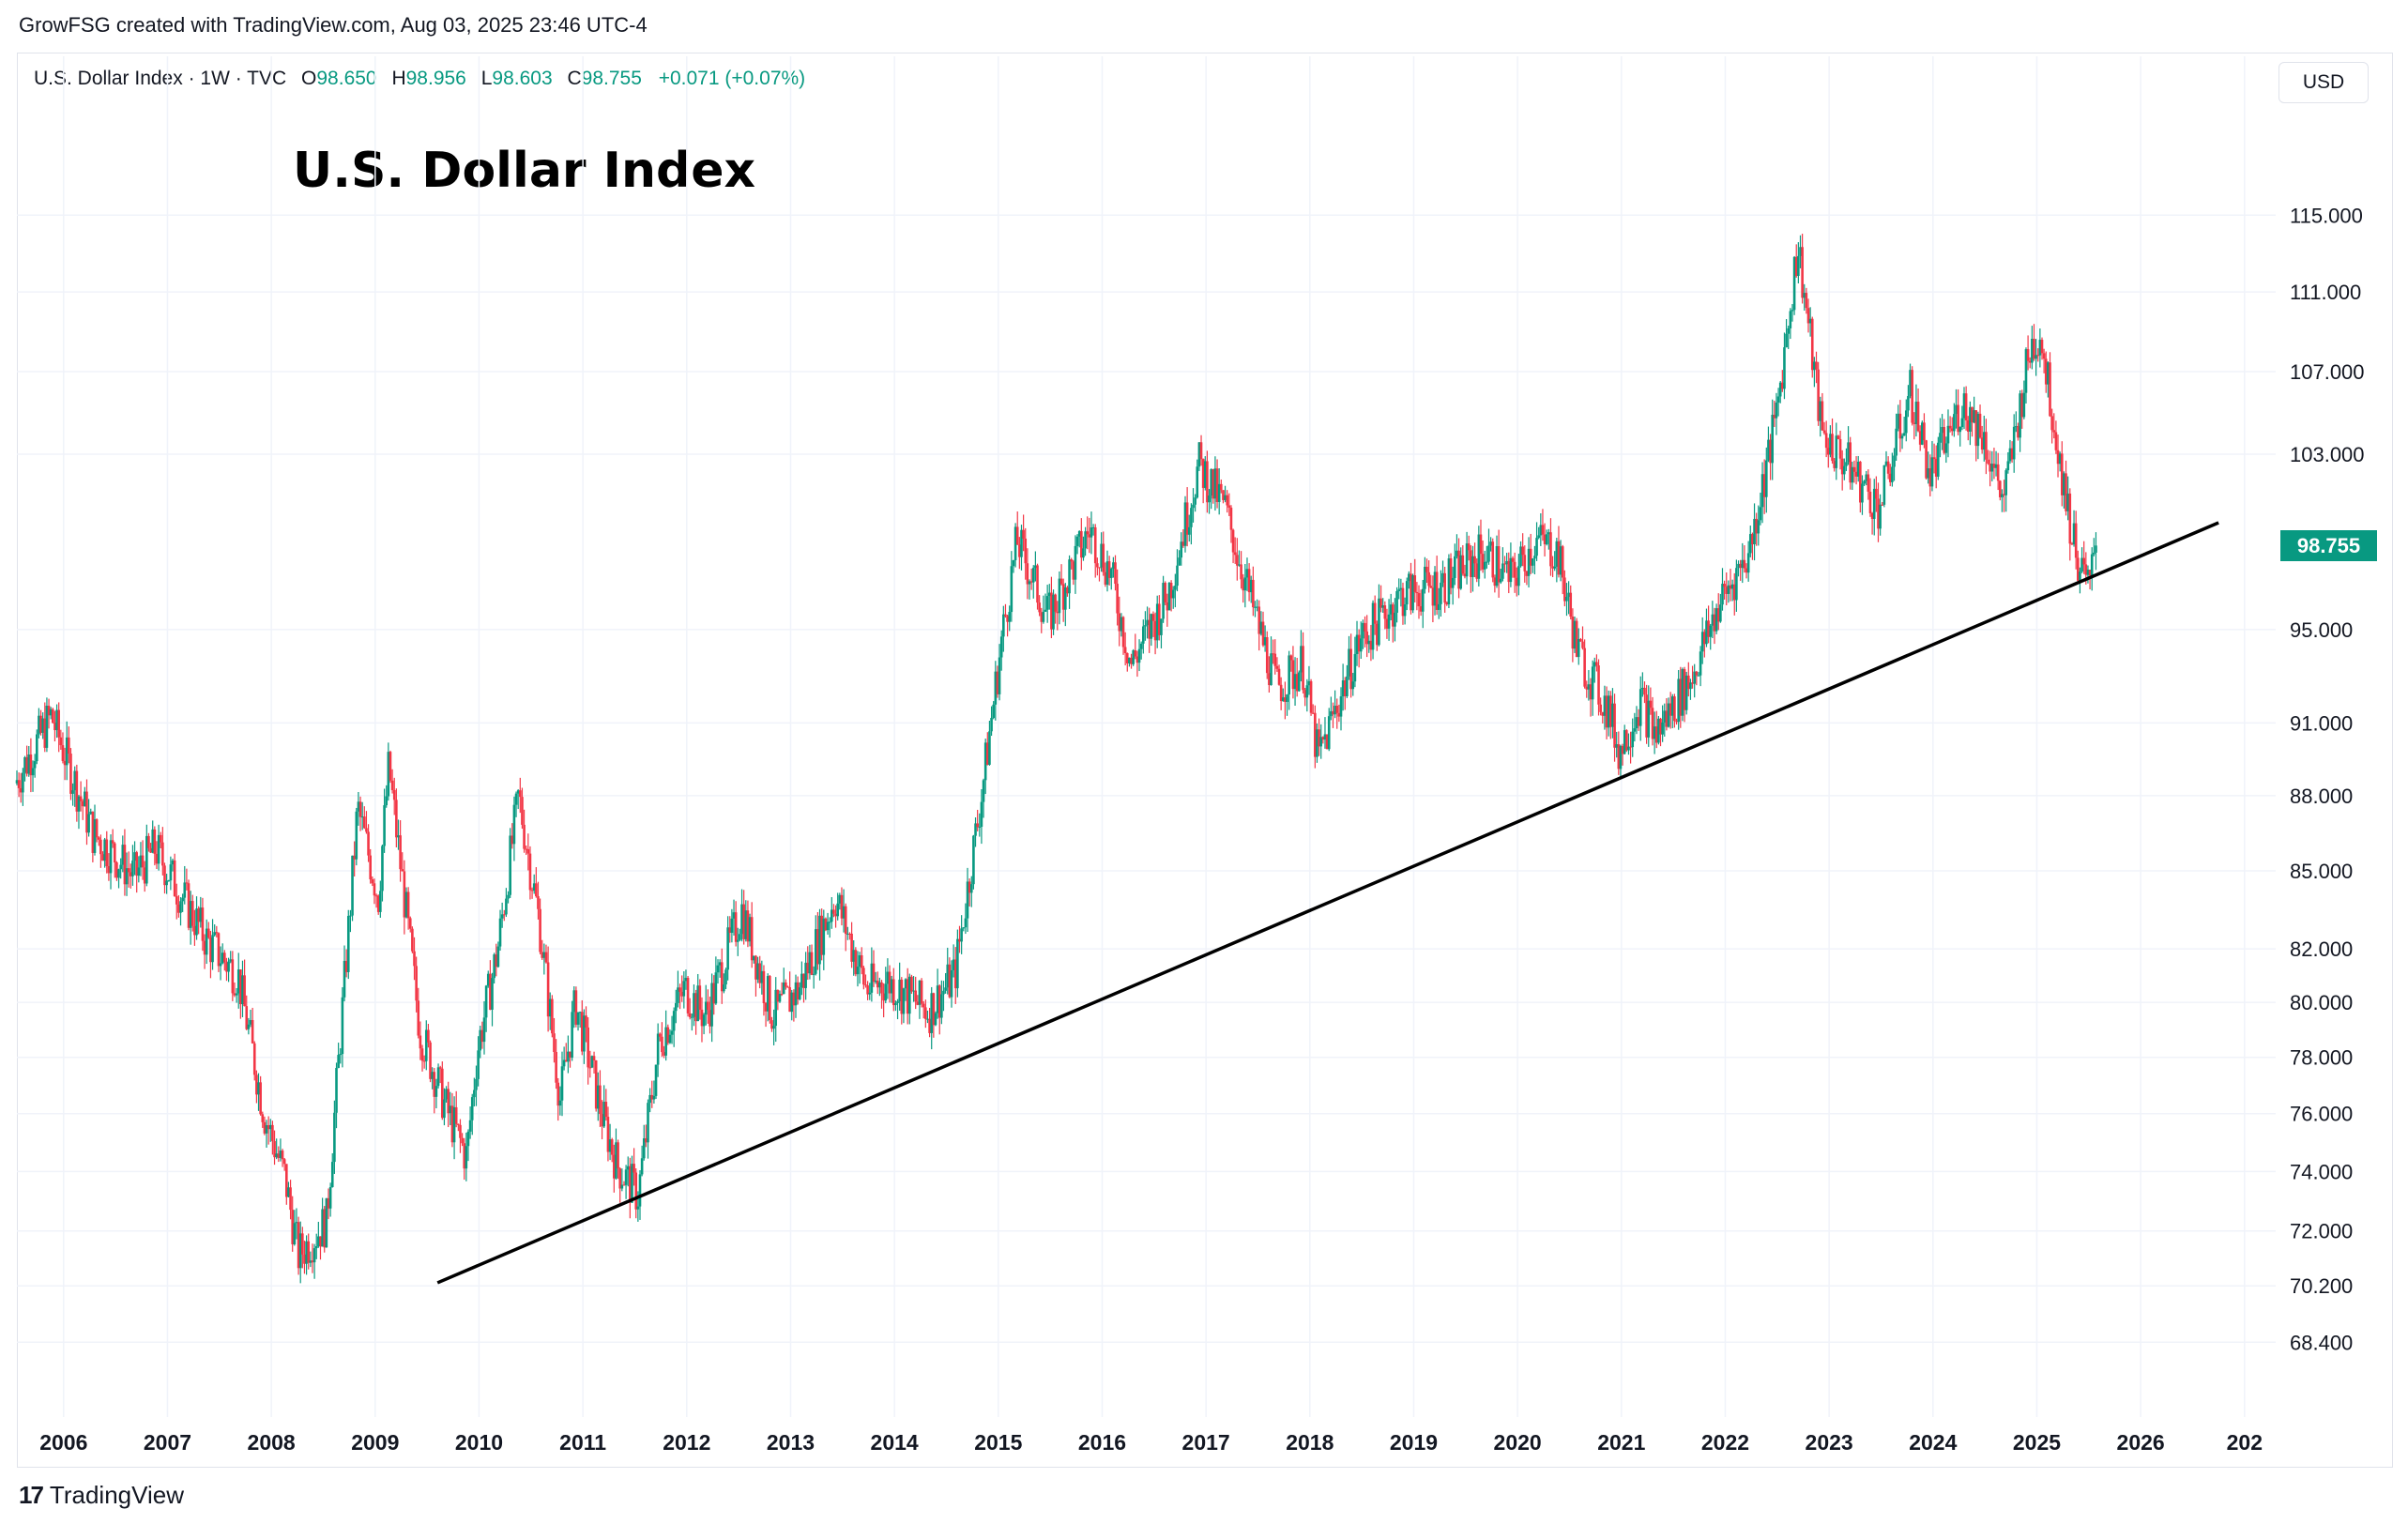 The image size is (2408, 1524). Describe the element at coordinates (1621, 1442) in the screenshot. I see `x-tick-label: 2021` at that location.